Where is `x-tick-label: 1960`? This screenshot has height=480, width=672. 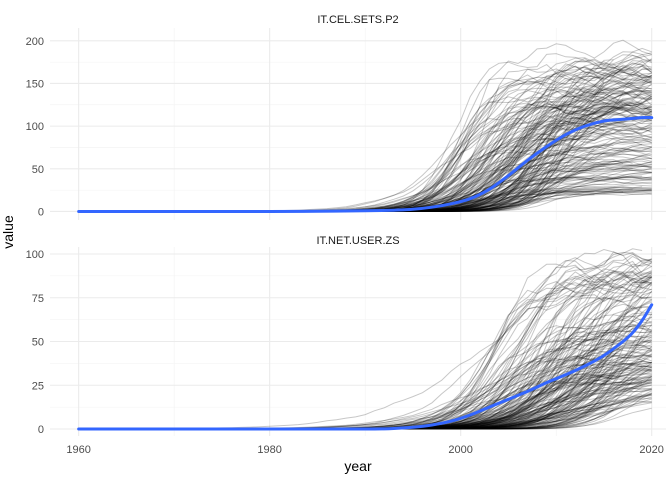
x-tick-label: 1960 is located at coordinates (78, 450).